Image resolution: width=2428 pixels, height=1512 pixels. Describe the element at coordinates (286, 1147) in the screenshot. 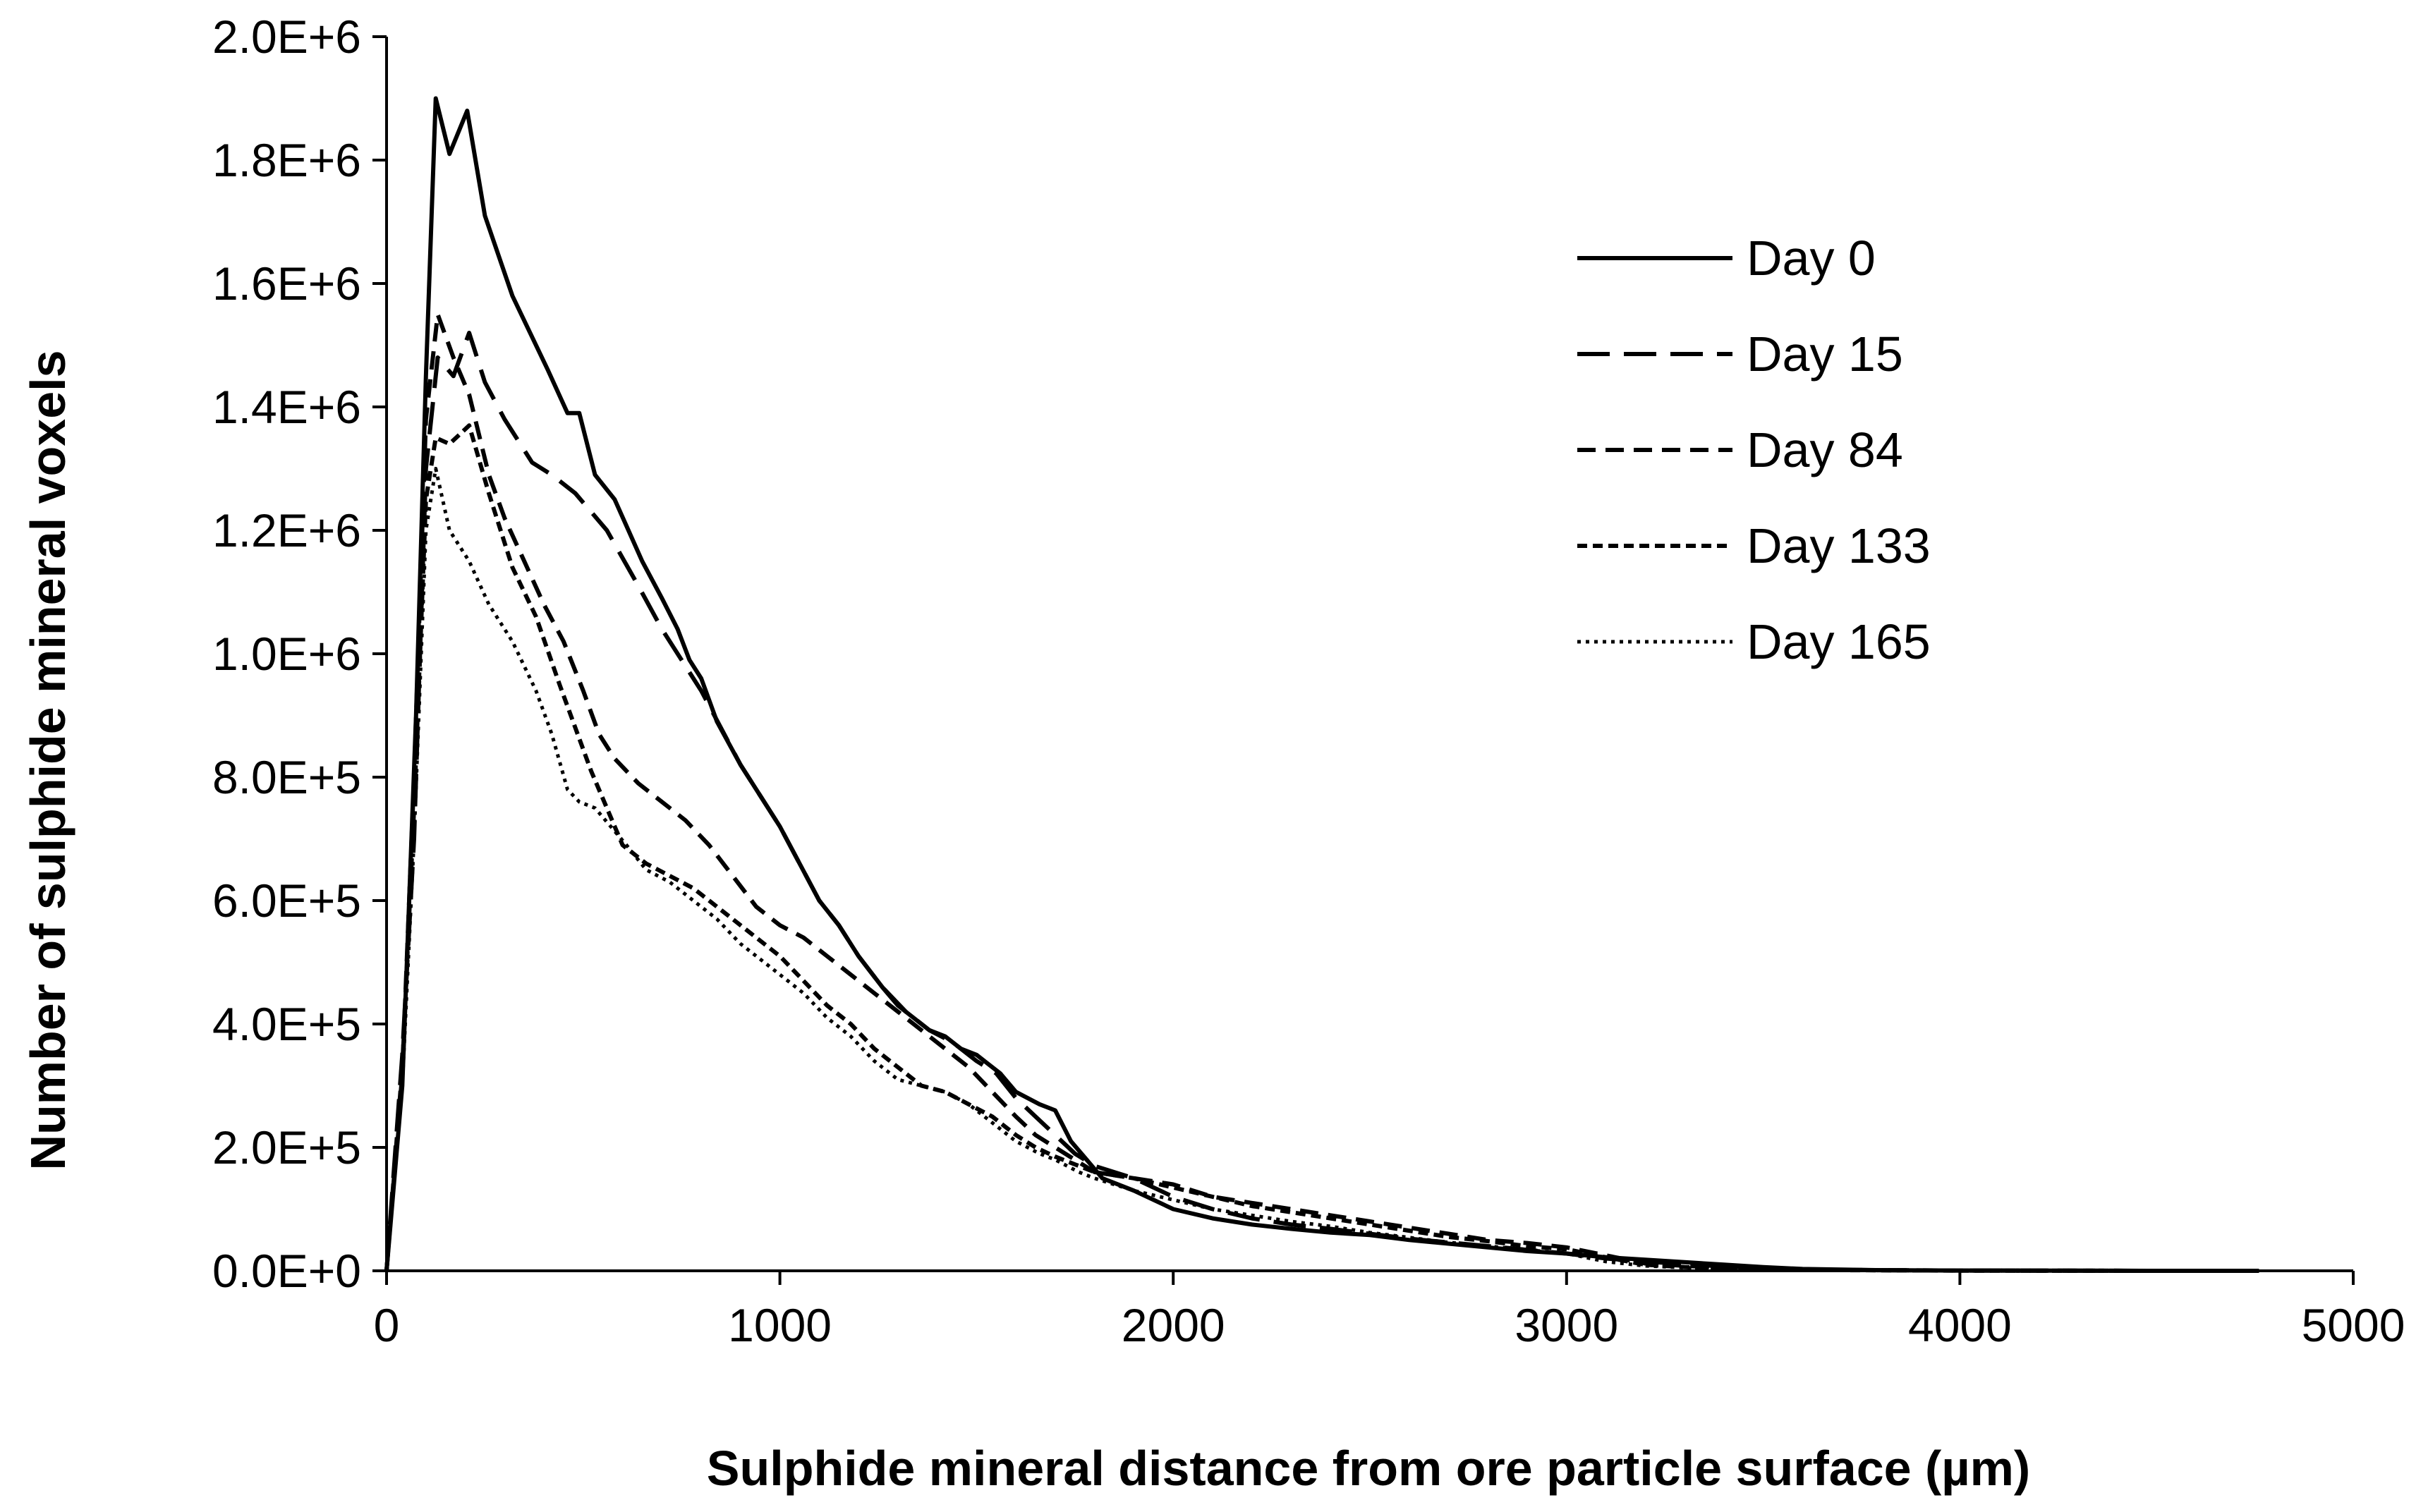

I see `y-tick-label: 2.0E+5` at that location.